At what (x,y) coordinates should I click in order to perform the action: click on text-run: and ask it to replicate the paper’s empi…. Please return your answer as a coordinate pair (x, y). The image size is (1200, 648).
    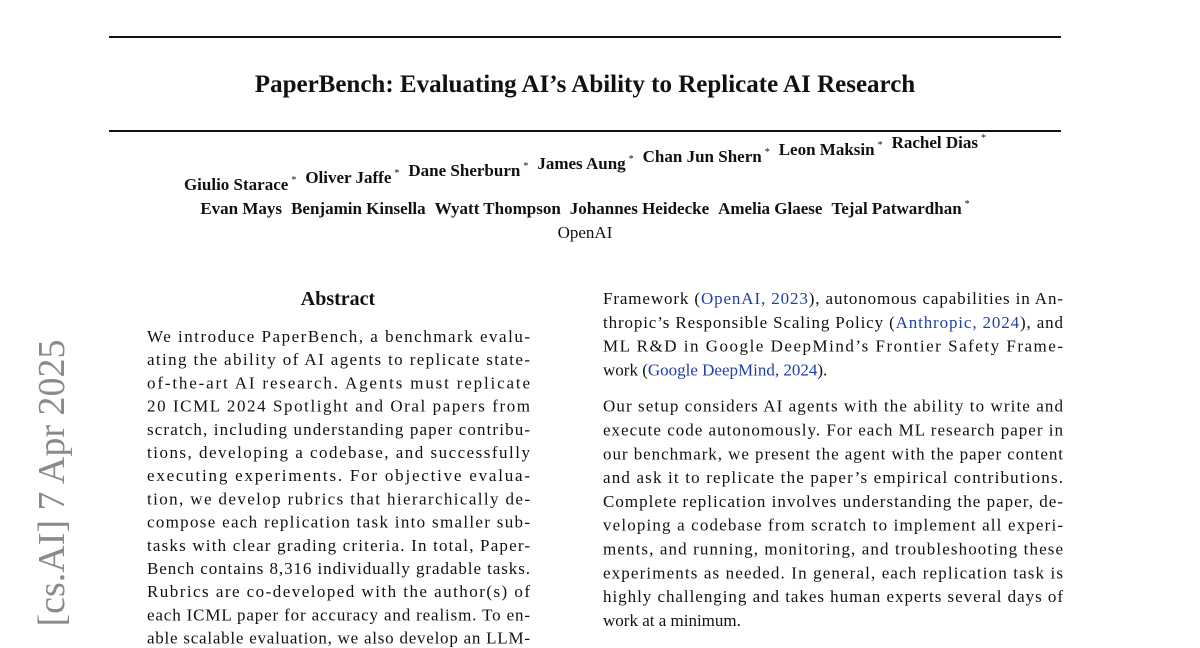
    Looking at the image, I should click on (833, 477).